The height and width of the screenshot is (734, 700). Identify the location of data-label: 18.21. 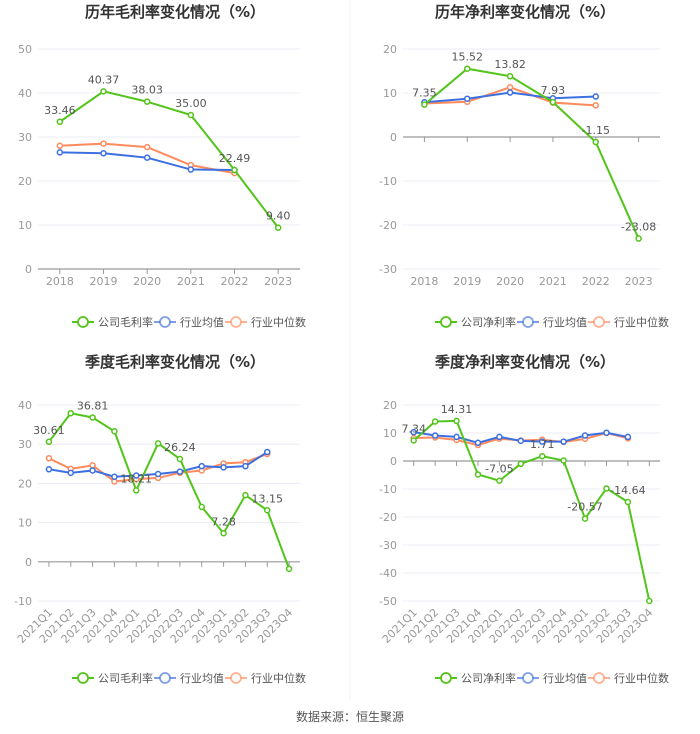
(137, 478).